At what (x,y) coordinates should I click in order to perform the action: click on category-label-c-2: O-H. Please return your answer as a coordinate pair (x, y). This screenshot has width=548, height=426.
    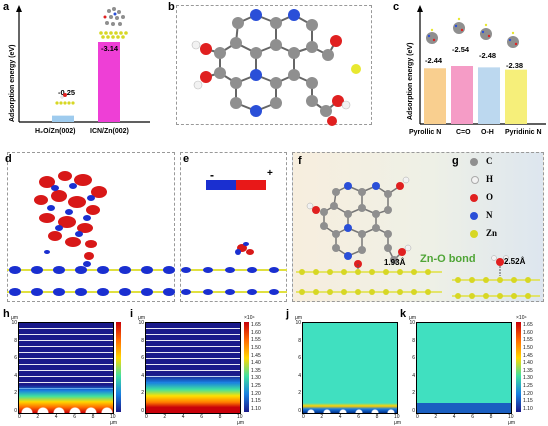
    Looking at the image, I should click on (487, 132).